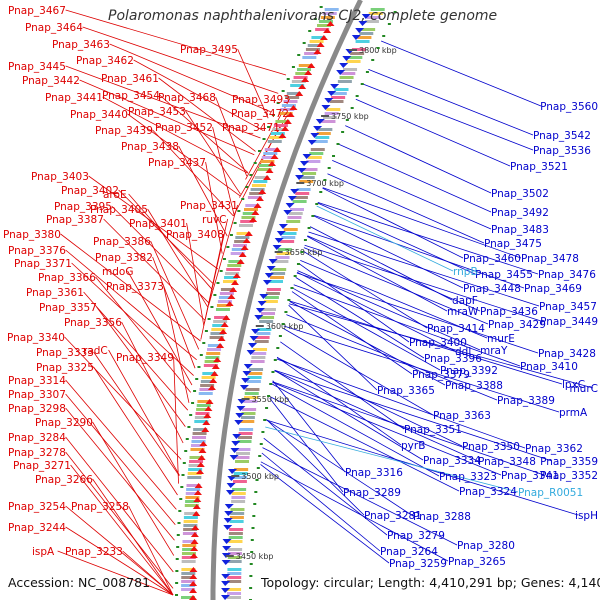 This screenshot has width=600, height=600. I want to click on forward-gene-label: Pnap_3298, so click(37, 409).